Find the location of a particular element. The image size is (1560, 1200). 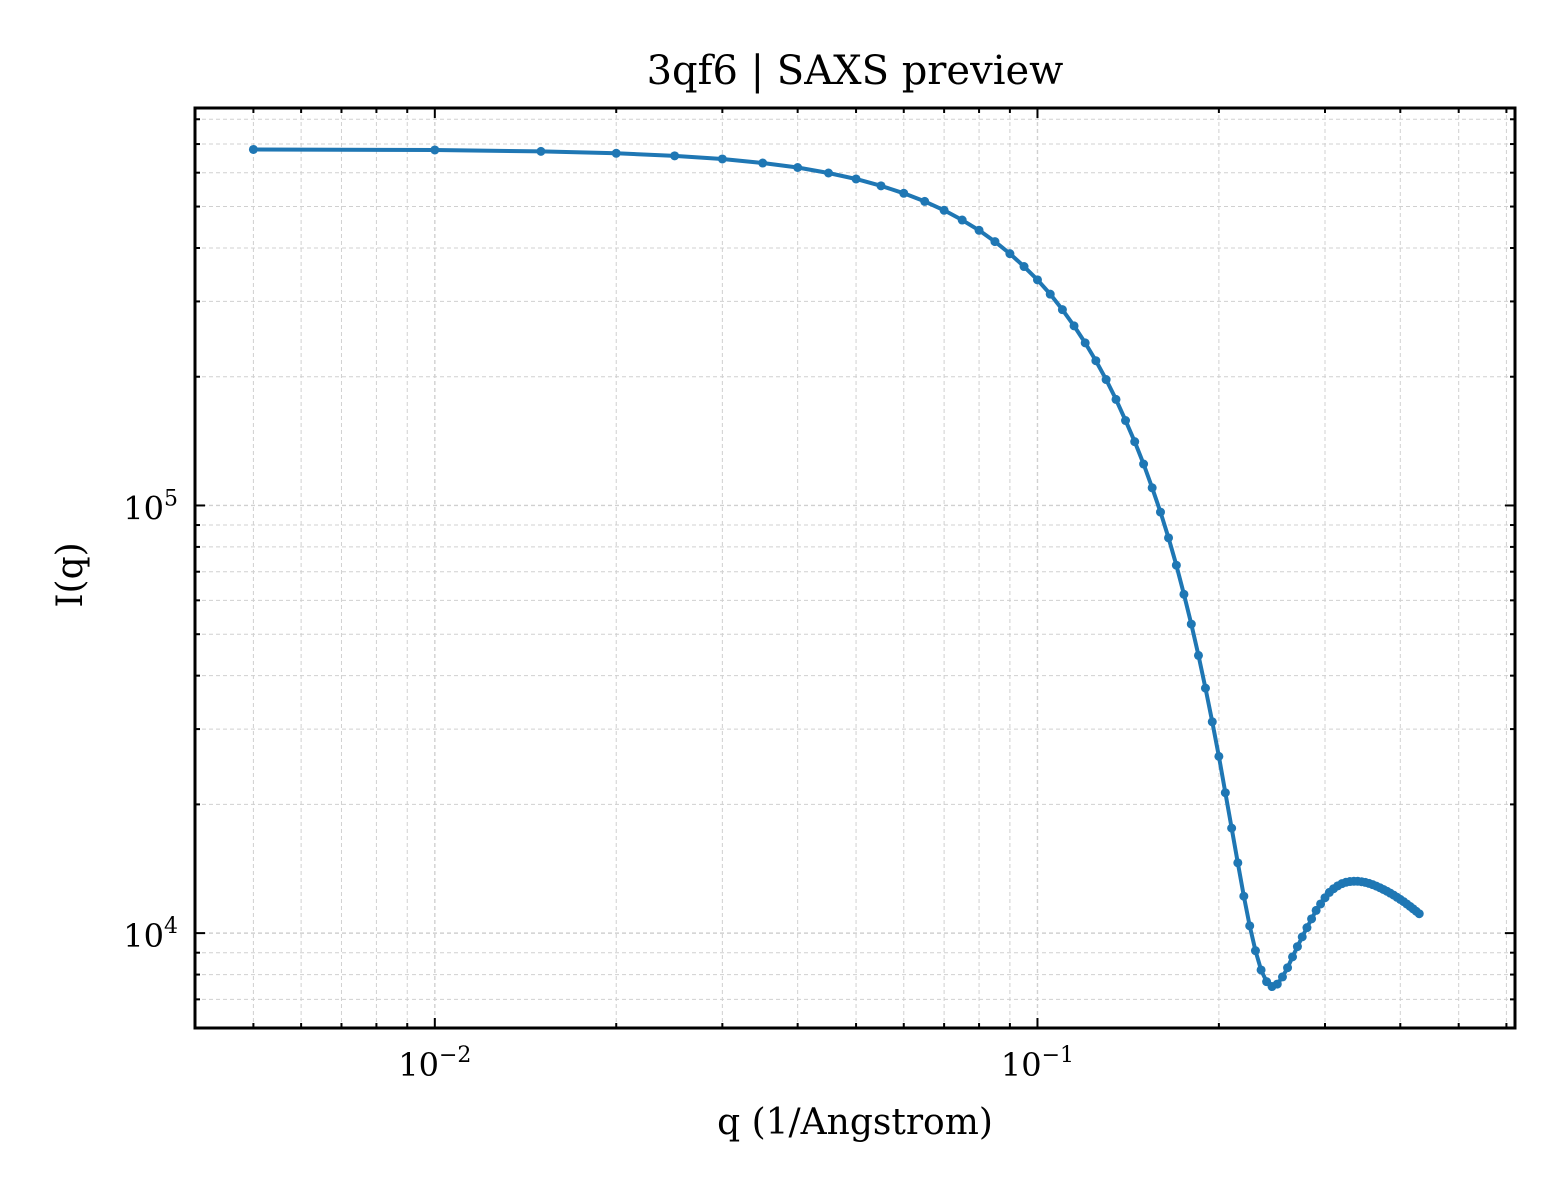

y-axis-label: I(q) is located at coordinates (70, 574).